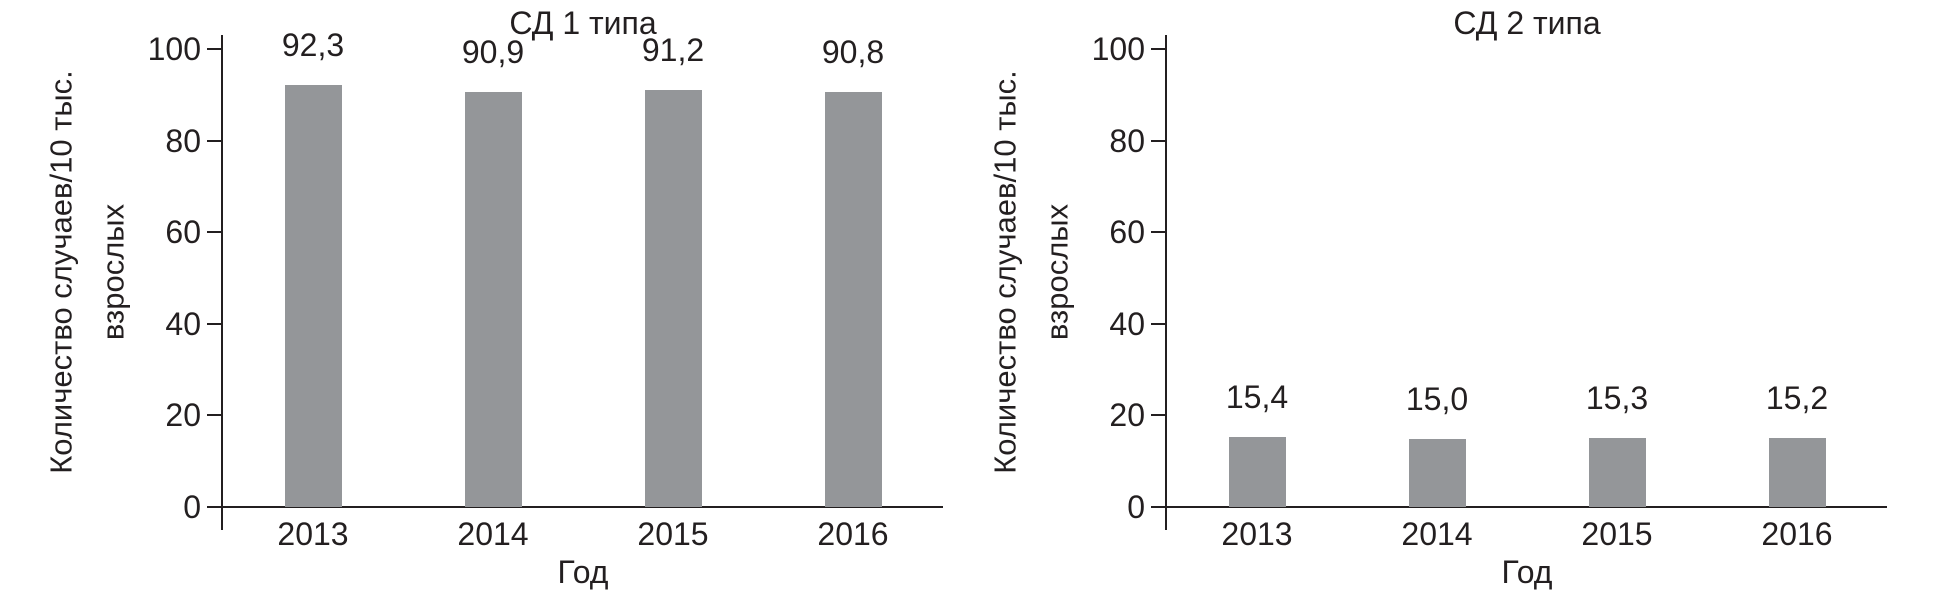 The image size is (1946, 601). Describe the element at coordinates (853, 52) in the screenshot. I see `bar-value-label: 90,8` at that location.